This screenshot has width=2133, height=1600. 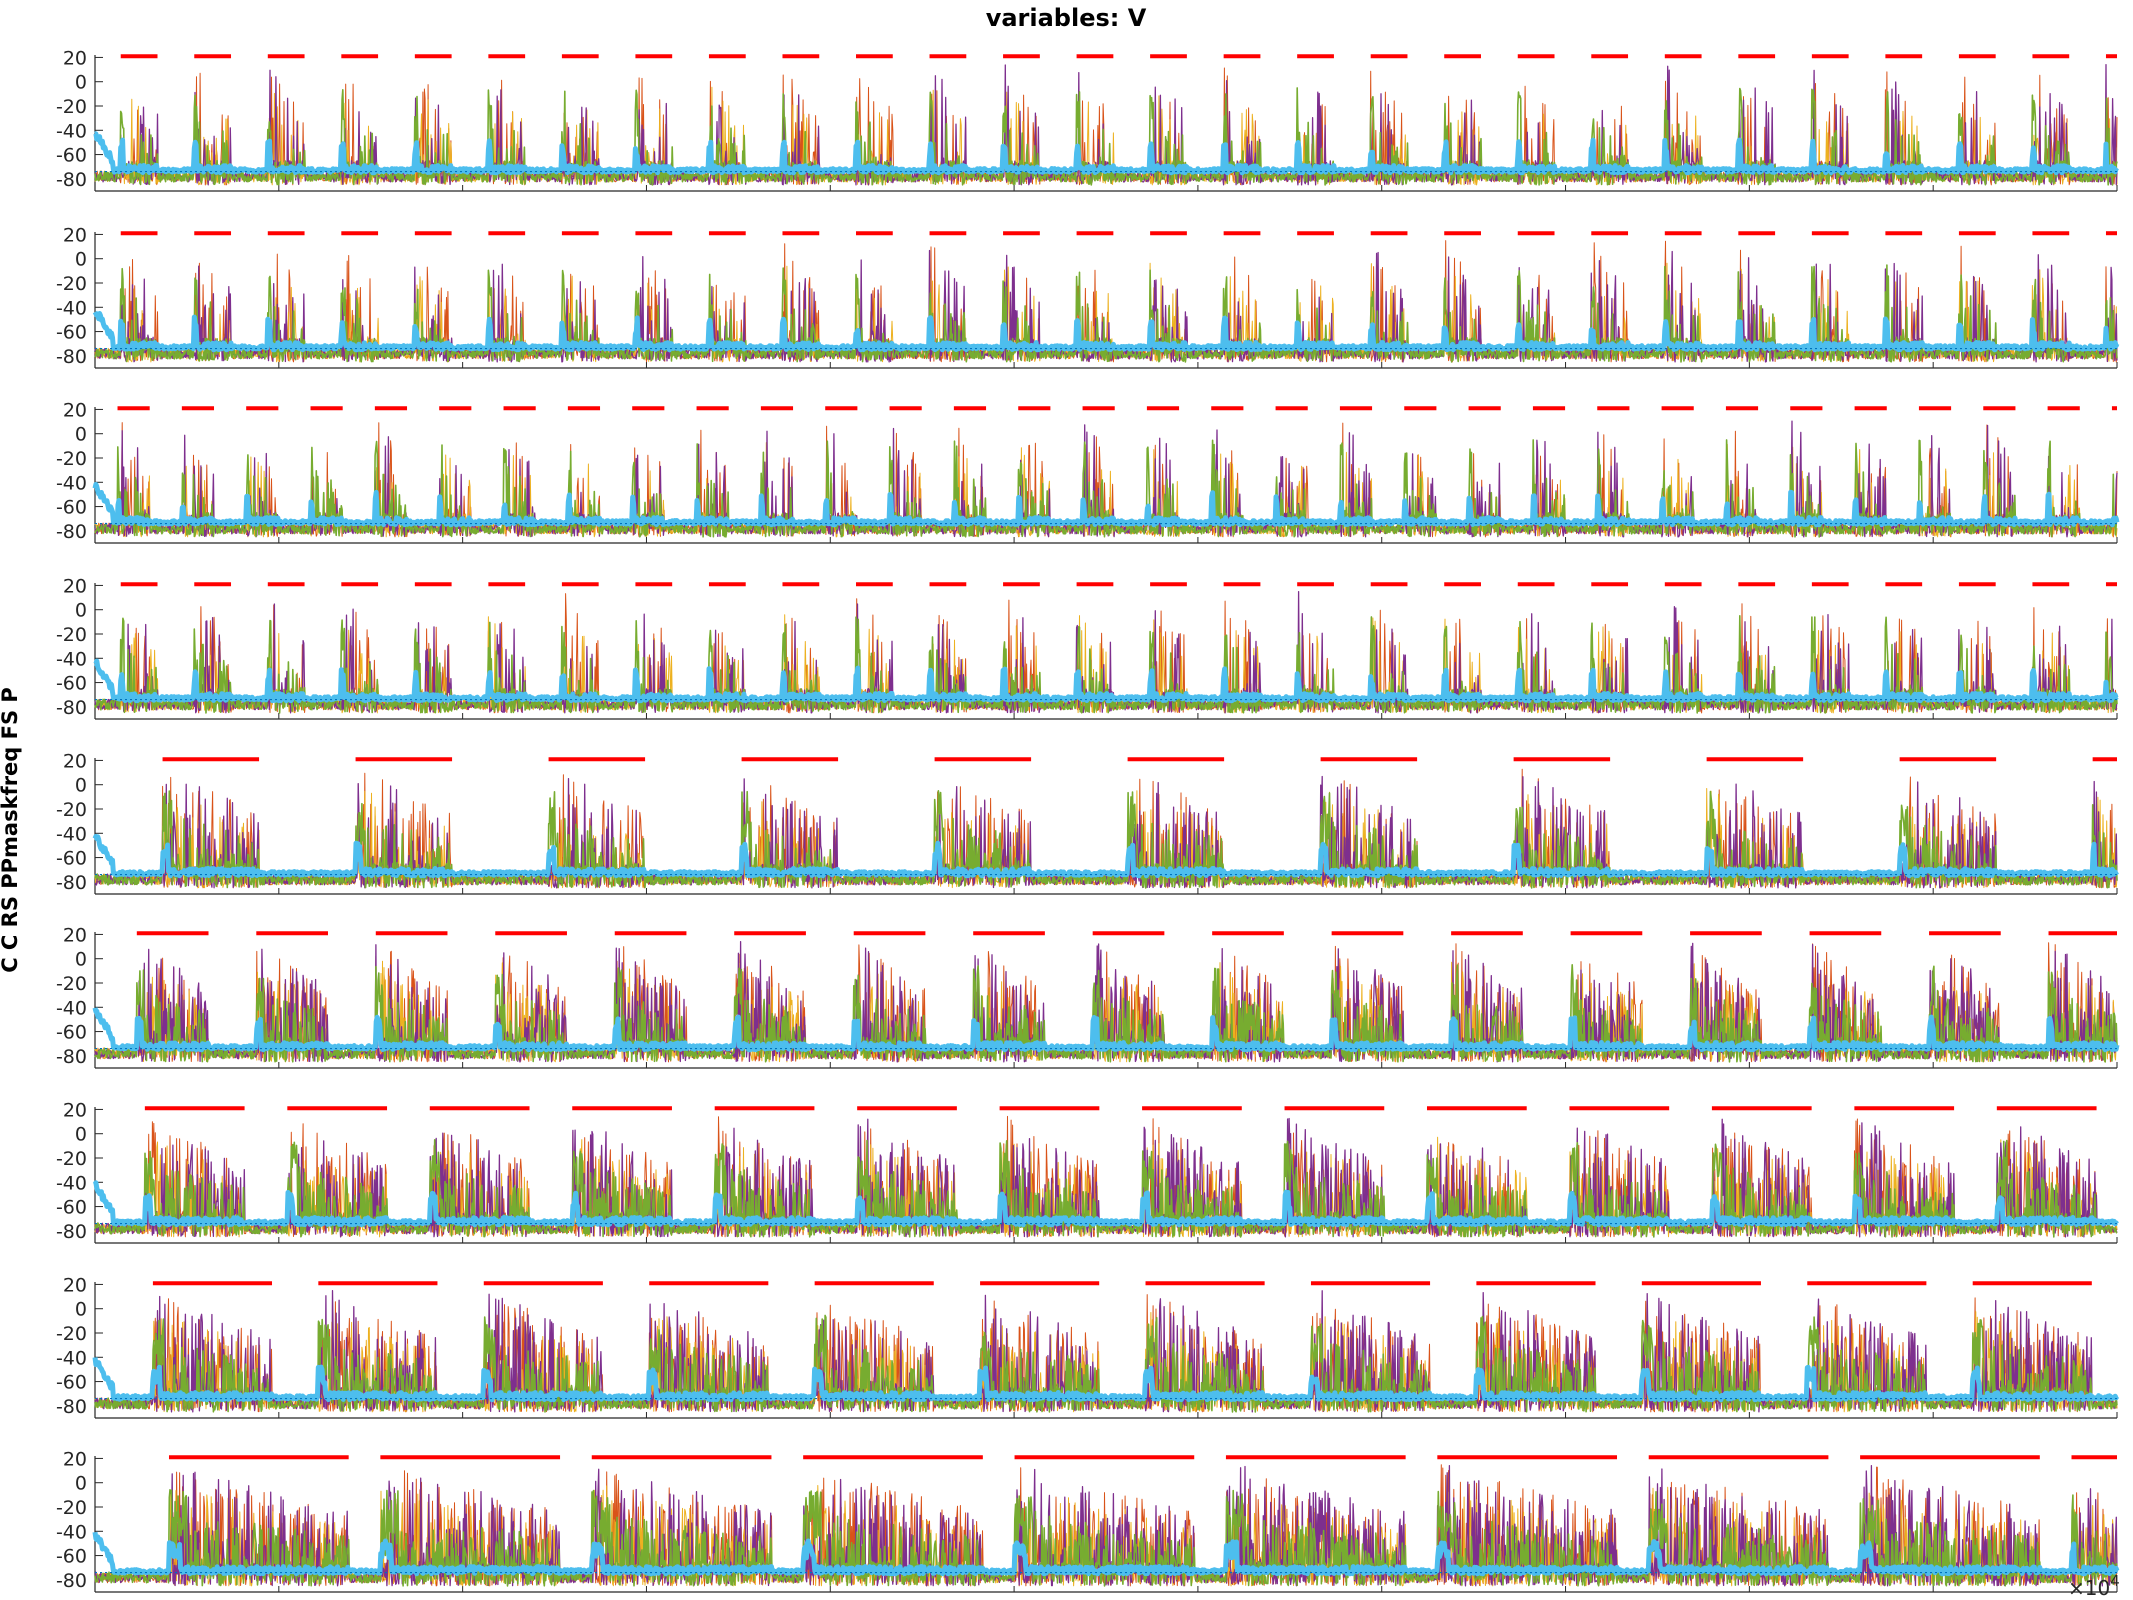 What do you see at coordinates (1749, 1599) in the screenshot?
I see `x-tick-label: 1.8` at bounding box center [1749, 1599].